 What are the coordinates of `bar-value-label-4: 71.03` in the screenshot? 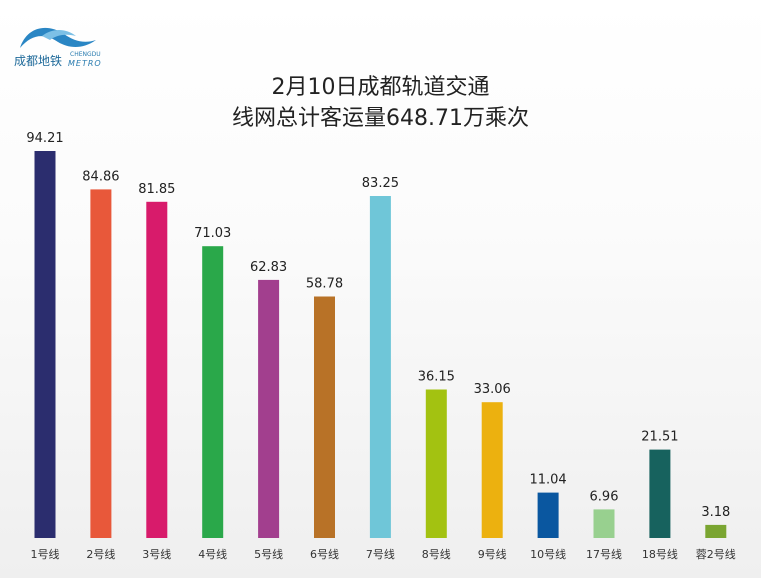 It's located at (212, 233).